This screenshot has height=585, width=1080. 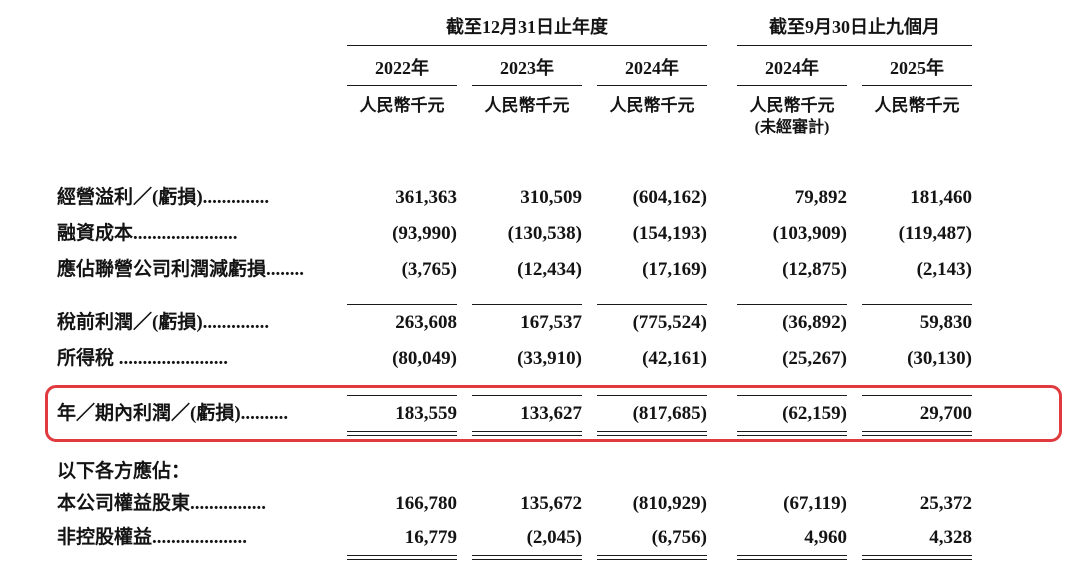 I want to click on cell-value: (2,143), so click(x=944, y=269).